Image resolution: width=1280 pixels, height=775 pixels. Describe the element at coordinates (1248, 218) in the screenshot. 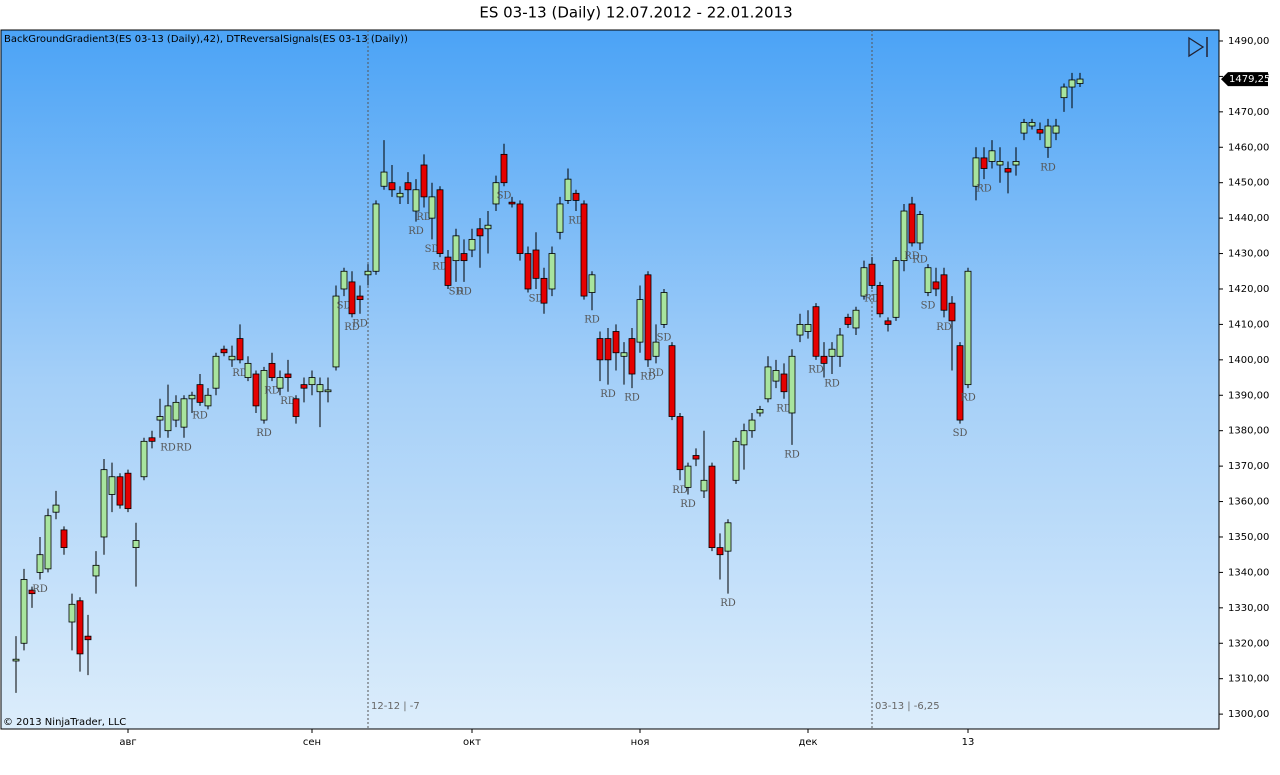

I see `y-tick-label: 1440,00` at that location.